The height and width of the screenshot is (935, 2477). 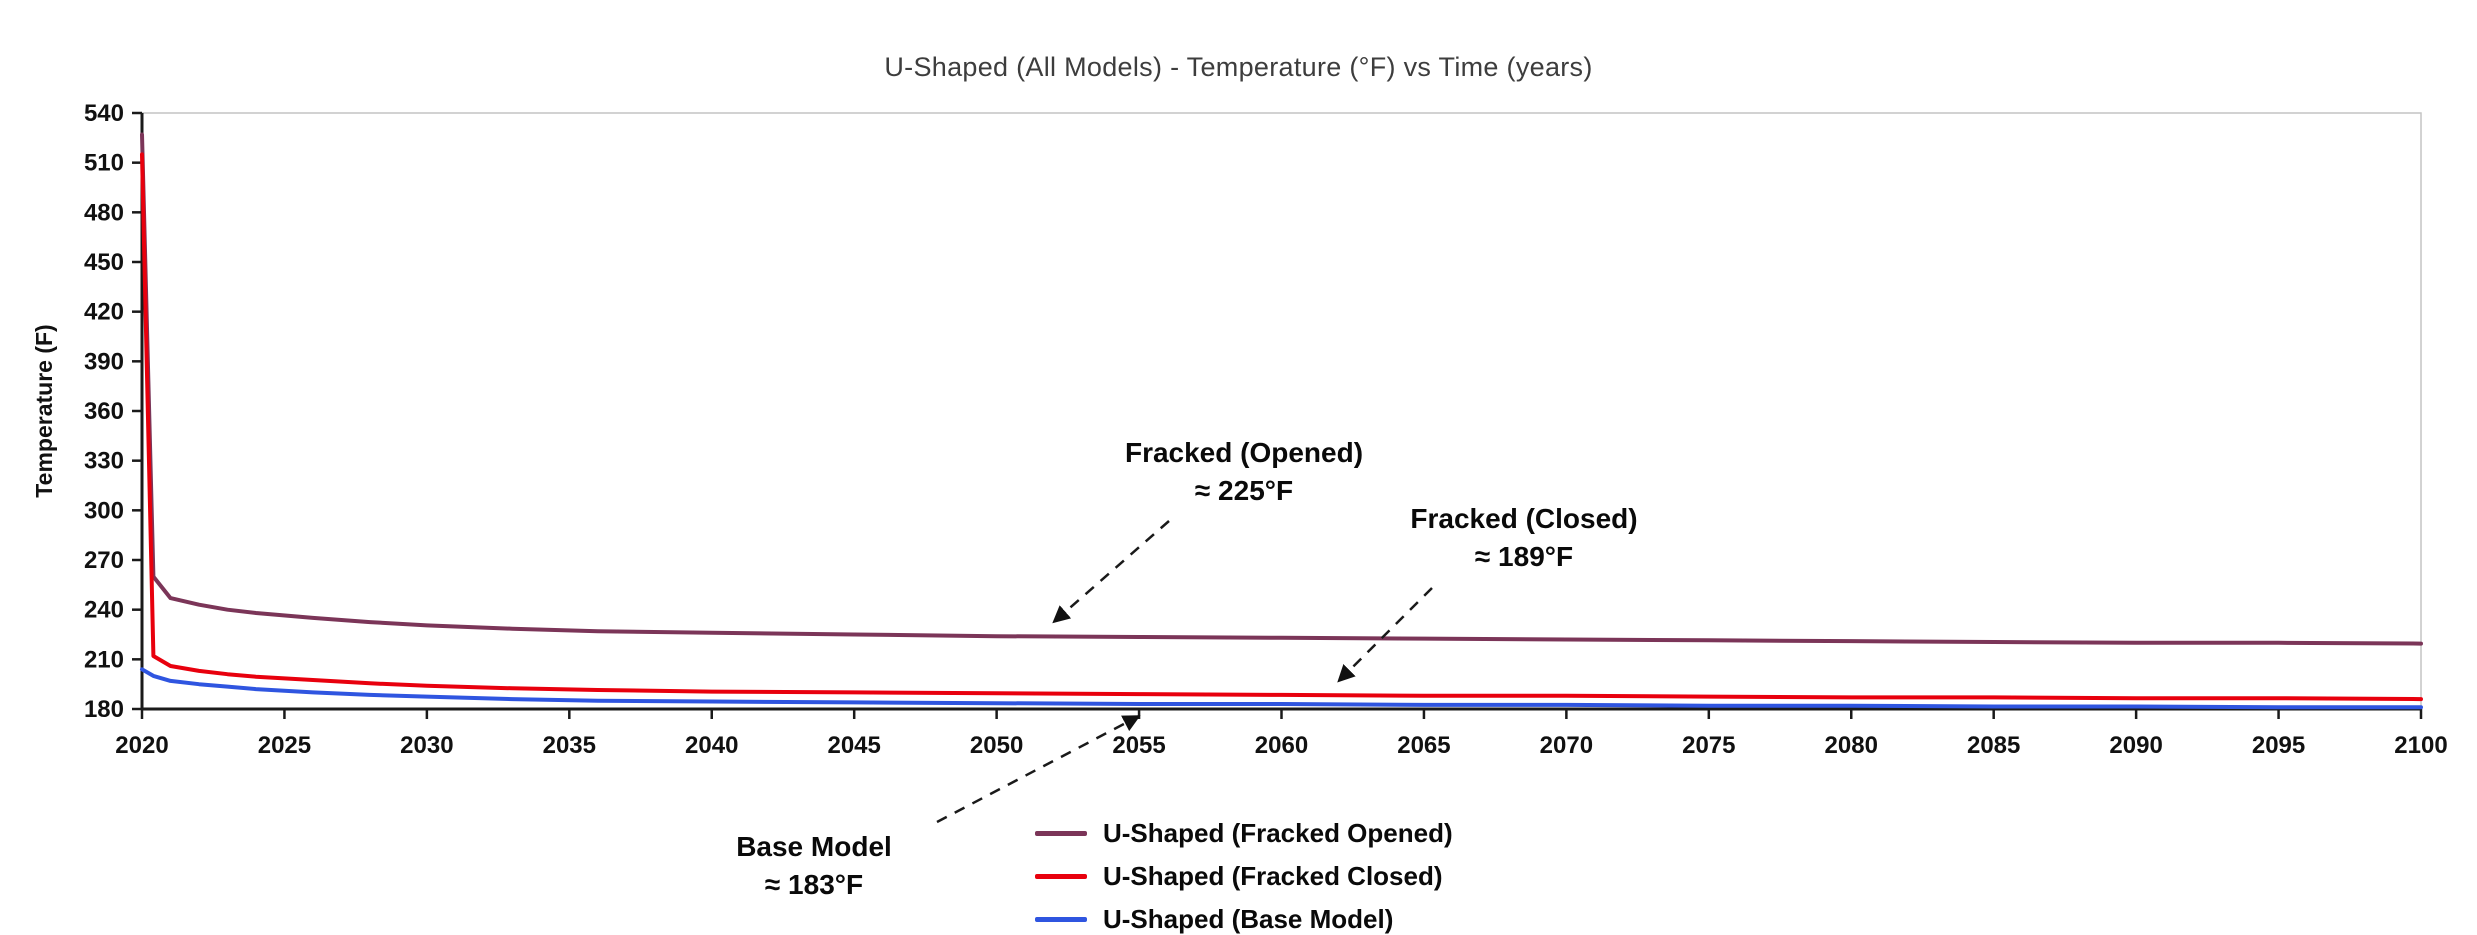 What do you see at coordinates (2135, 745) in the screenshot?
I see `x-tick-label: 2090` at bounding box center [2135, 745].